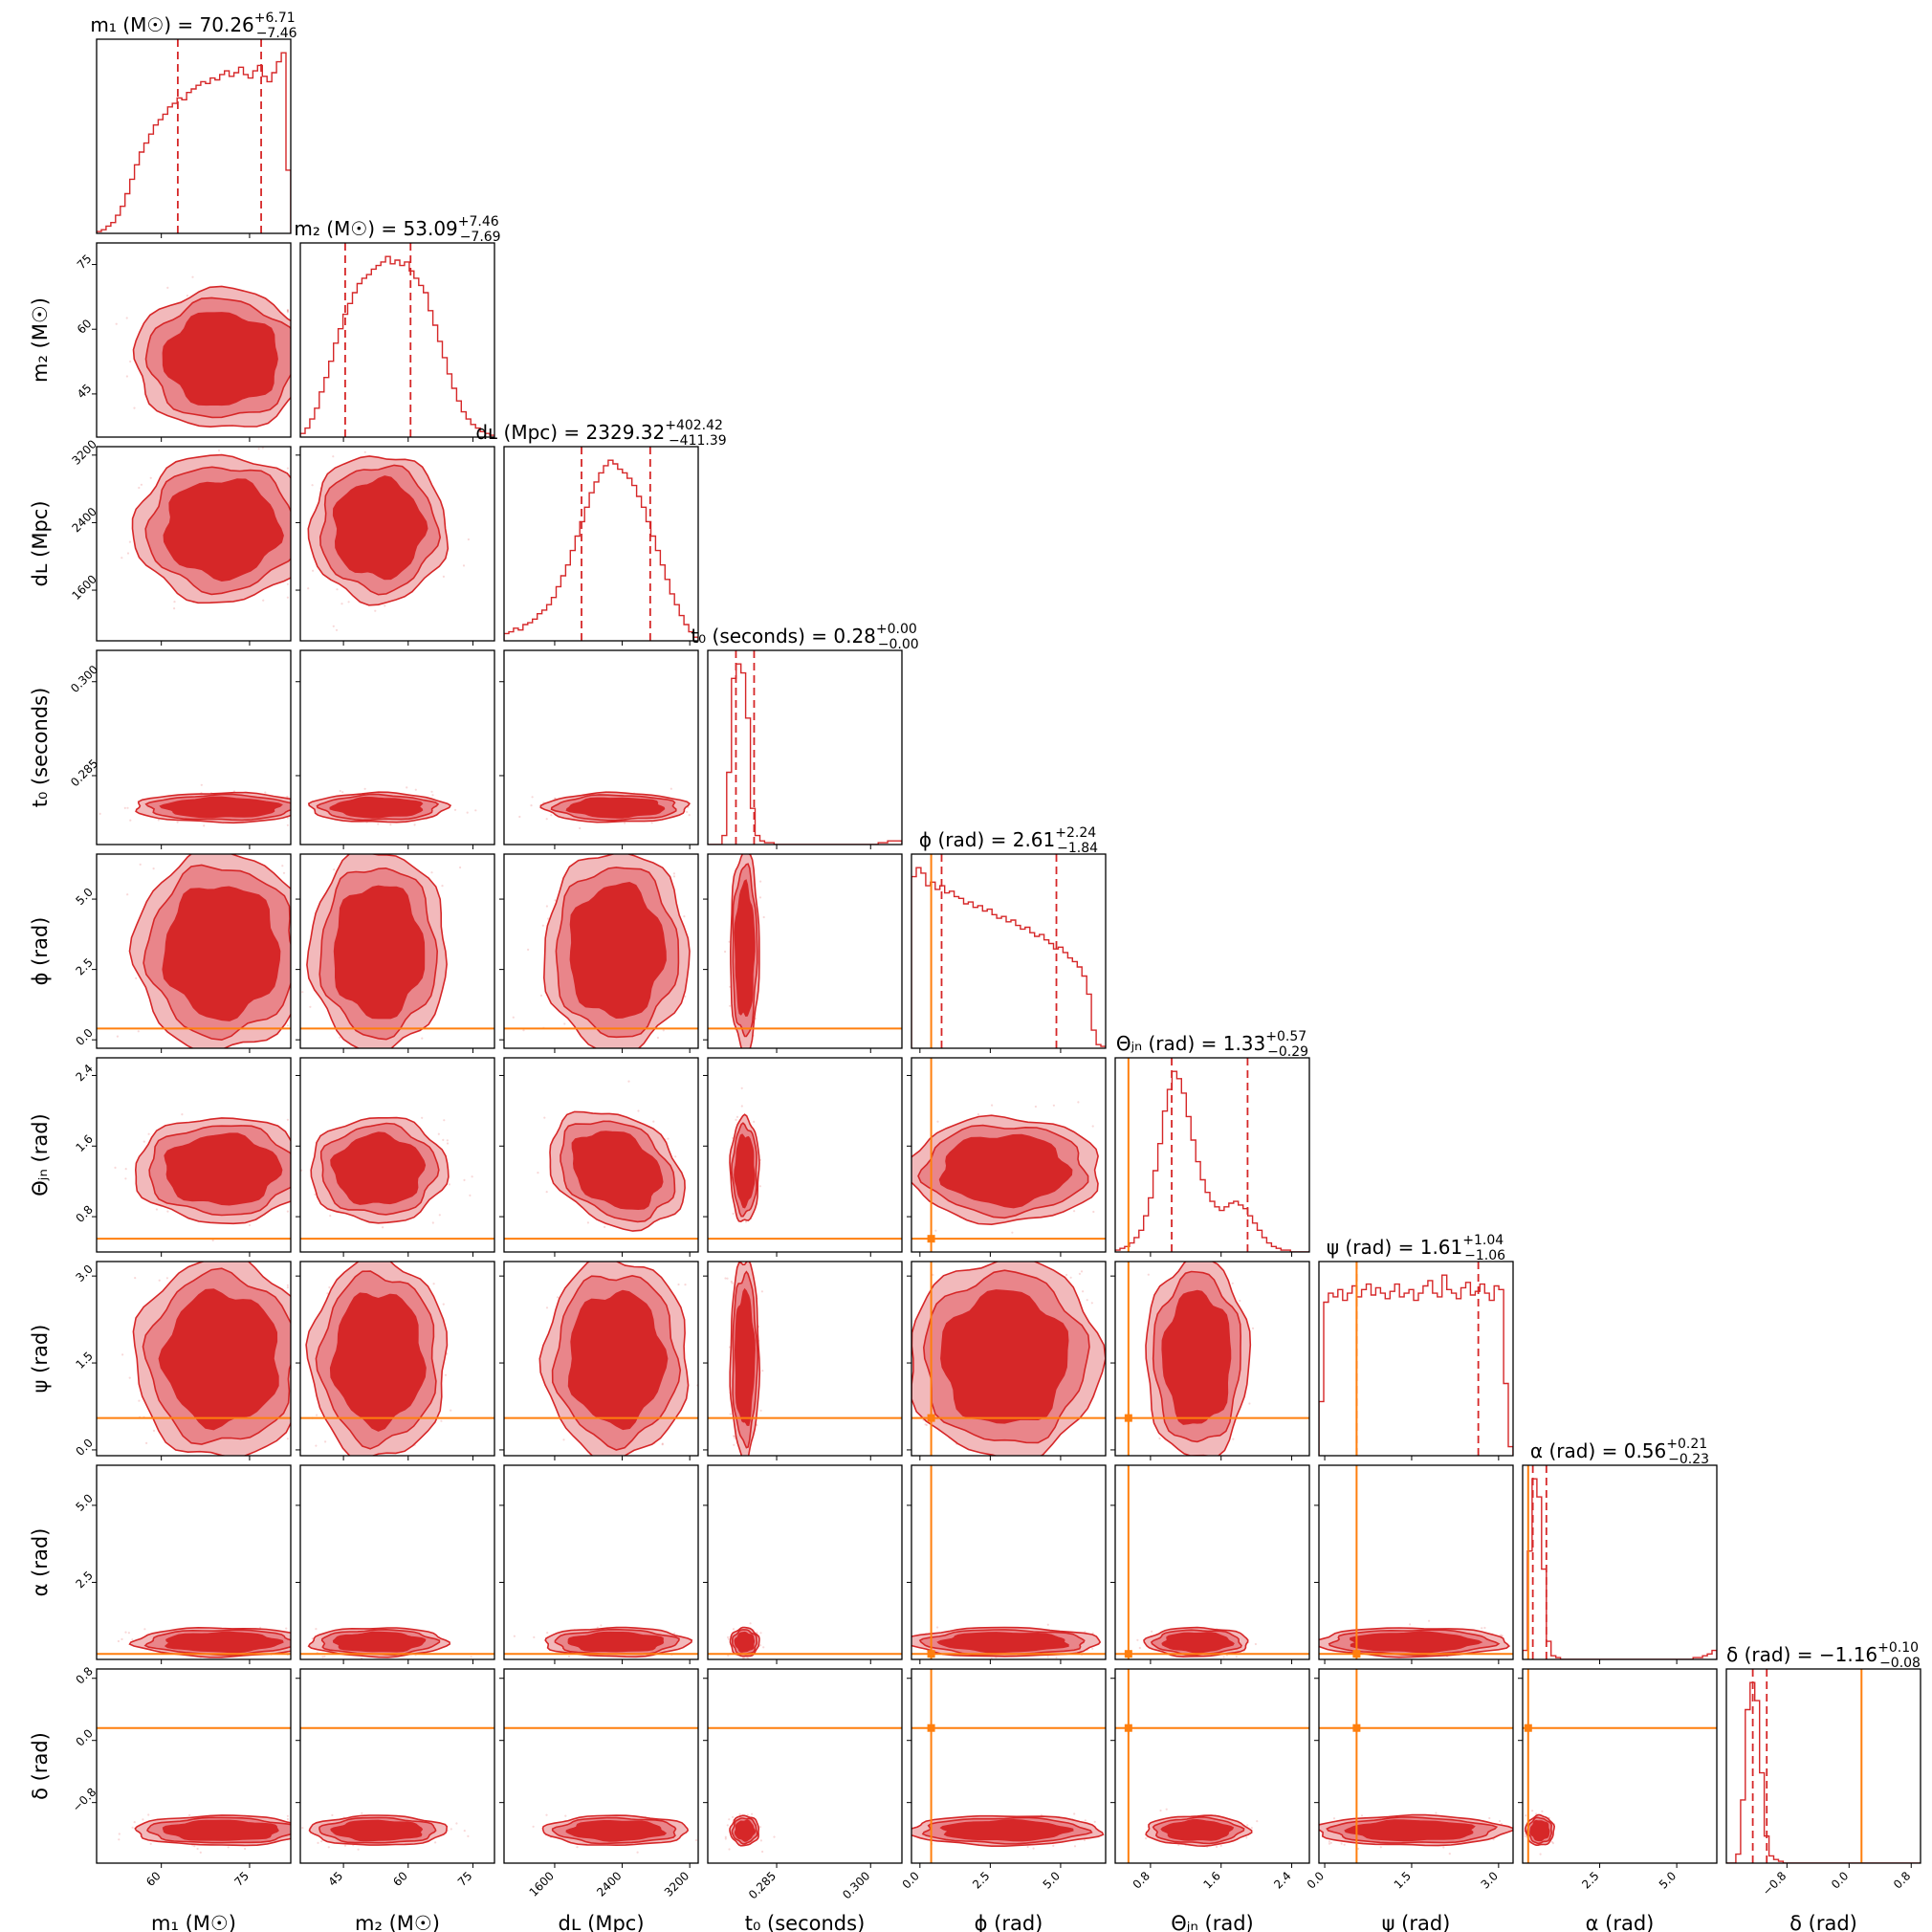 The width and height of the screenshot is (1932, 1932). What do you see at coordinates (84, 1675) in the screenshot?
I see `y-tick-label-delta: 0.8` at bounding box center [84, 1675].